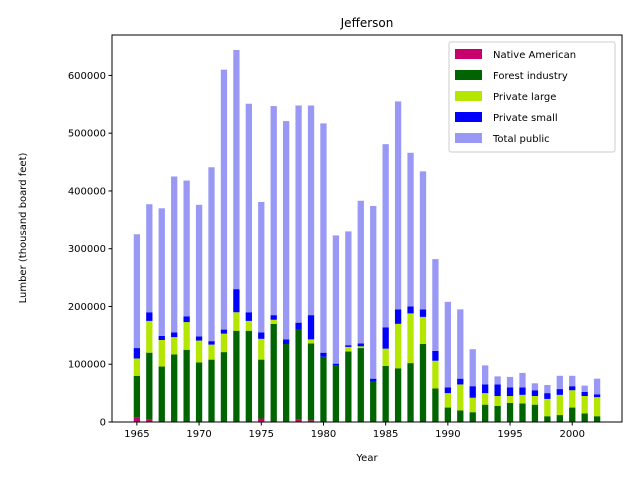 Image resolution: width=640 pixels, height=480 pixels. I want to click on bar-private-small-1979, so click(311, 327).